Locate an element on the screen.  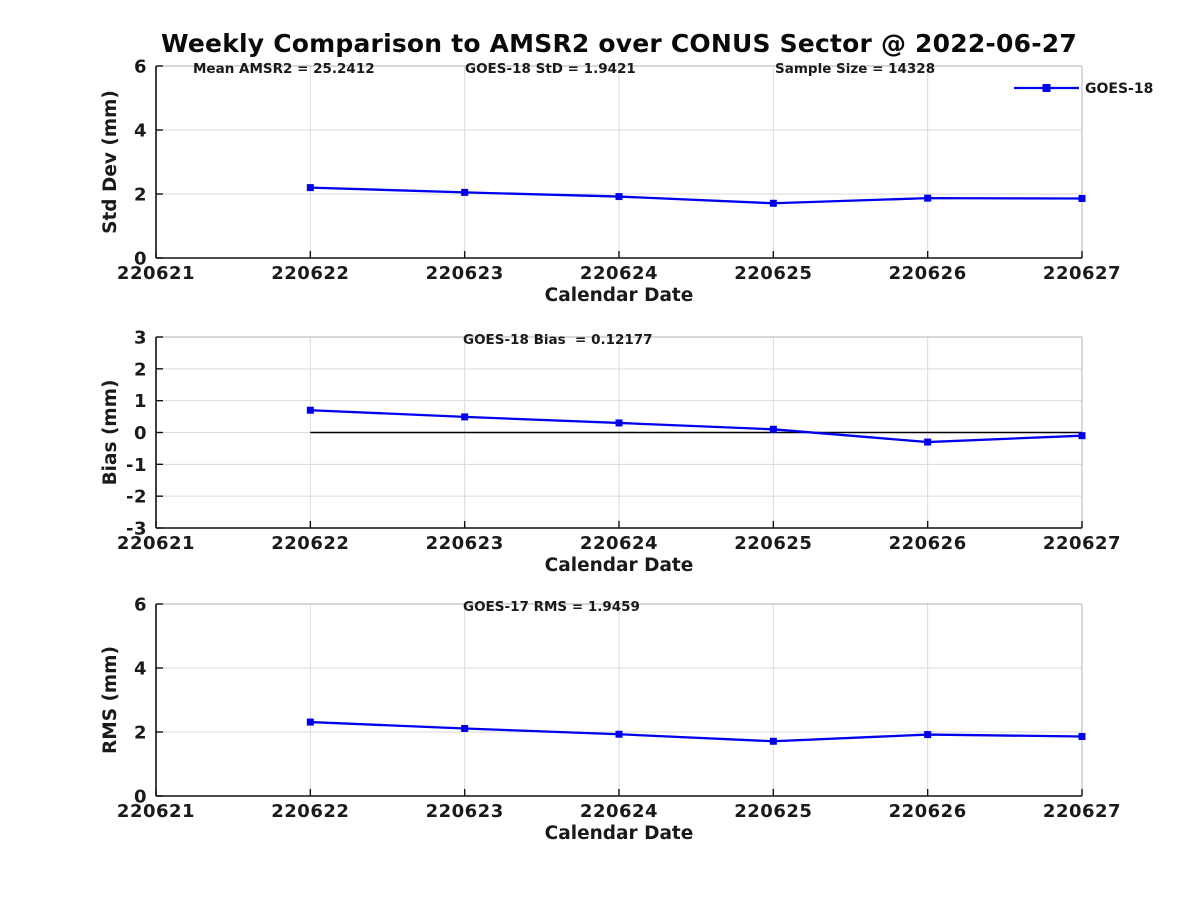
y-axis-label: Std Dev (mm) is located at coordinates (110, 162).